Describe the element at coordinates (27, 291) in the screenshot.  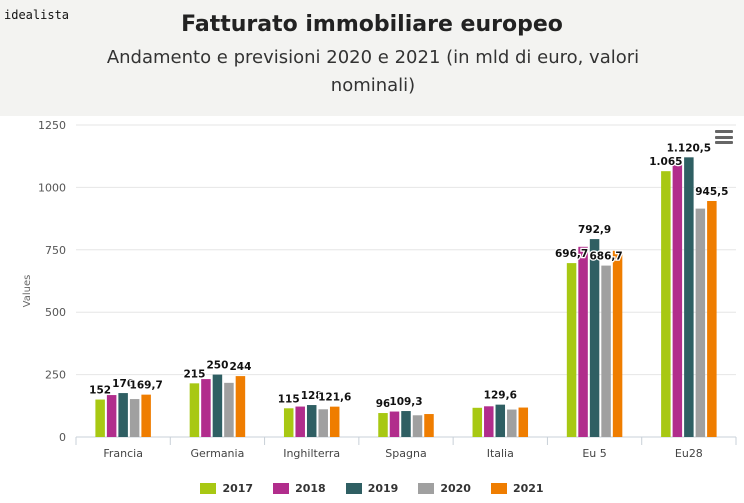
I see `y-axis-label: Values` at that location.